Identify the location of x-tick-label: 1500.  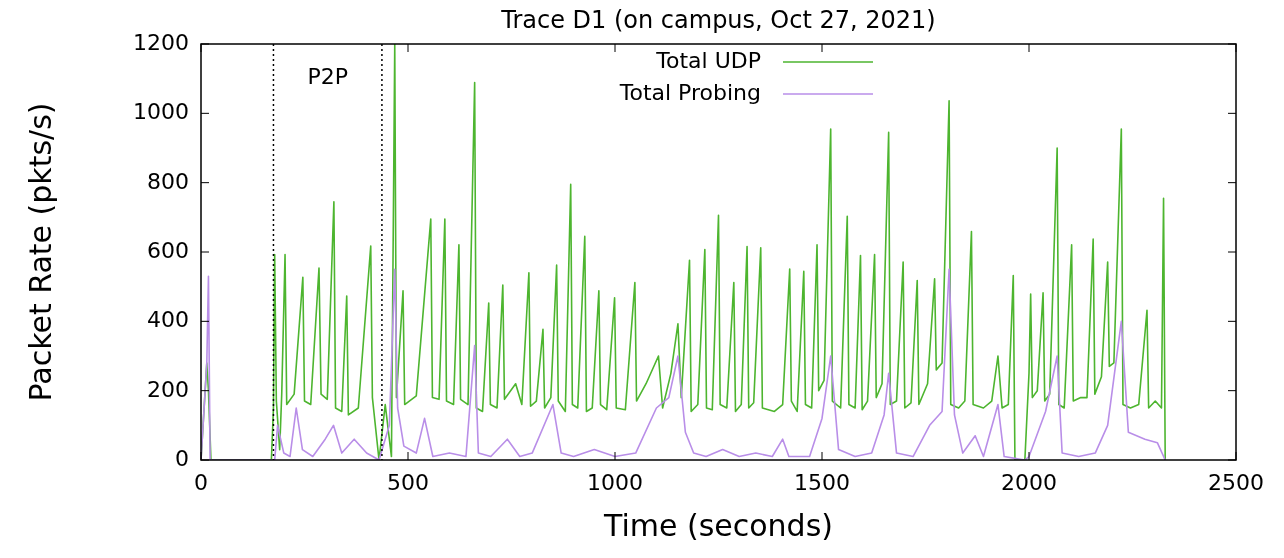
(822, 482).